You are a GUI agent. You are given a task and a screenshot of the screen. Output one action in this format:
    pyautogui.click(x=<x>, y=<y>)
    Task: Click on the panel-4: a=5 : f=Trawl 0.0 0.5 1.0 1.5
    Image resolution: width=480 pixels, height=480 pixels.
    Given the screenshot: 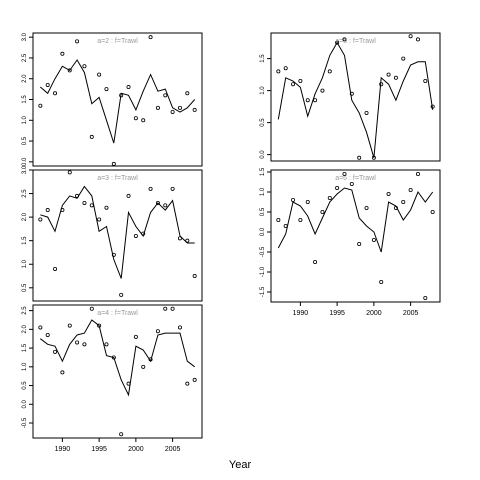 What is the action you would take?
    pyautogui.click(x=350, y=97)
    